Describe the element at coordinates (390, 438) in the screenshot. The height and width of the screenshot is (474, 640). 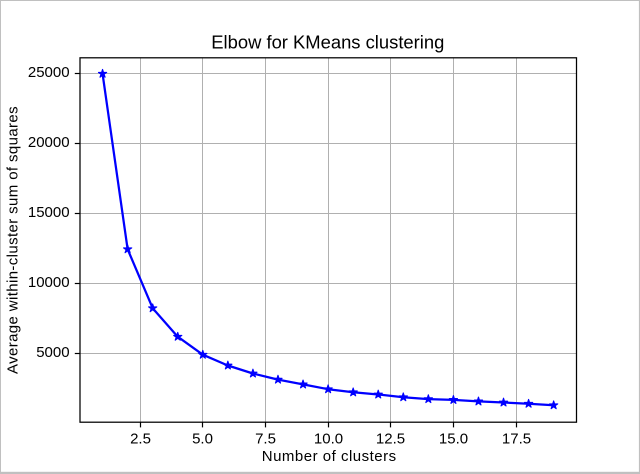
I see `svg-text: 12.5` at that location.